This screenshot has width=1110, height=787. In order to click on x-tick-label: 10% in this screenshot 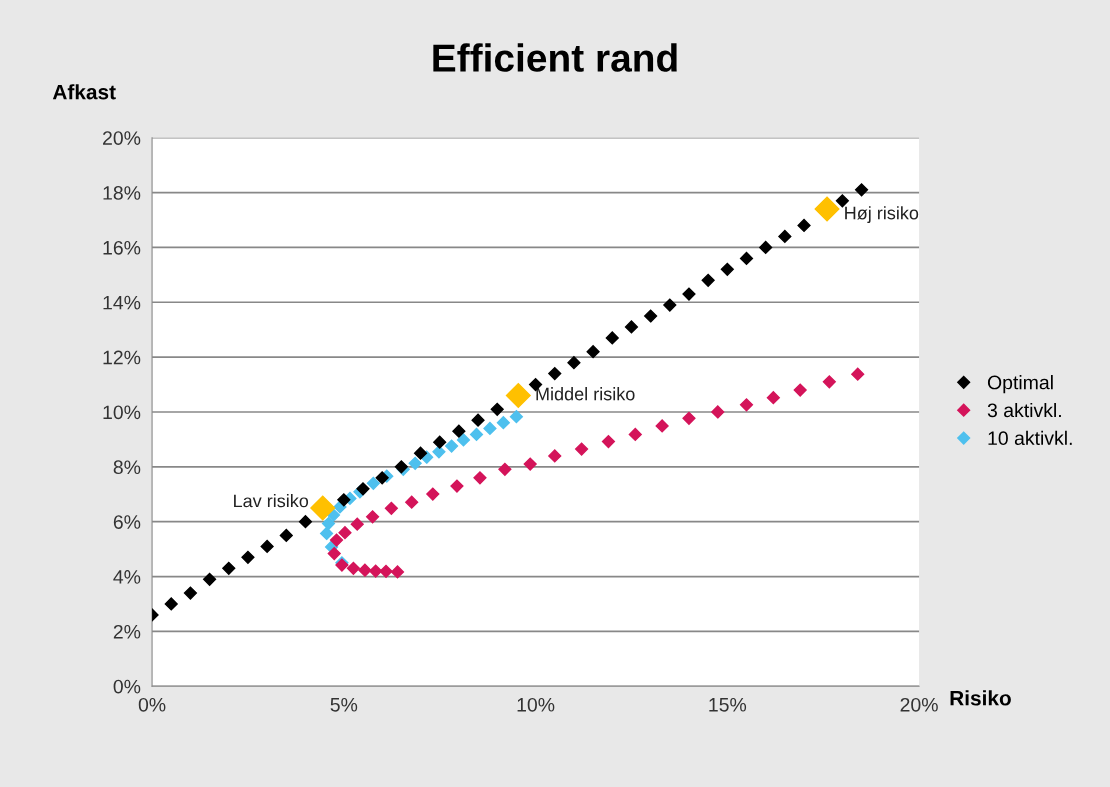, I will do `click(536, 704)`.